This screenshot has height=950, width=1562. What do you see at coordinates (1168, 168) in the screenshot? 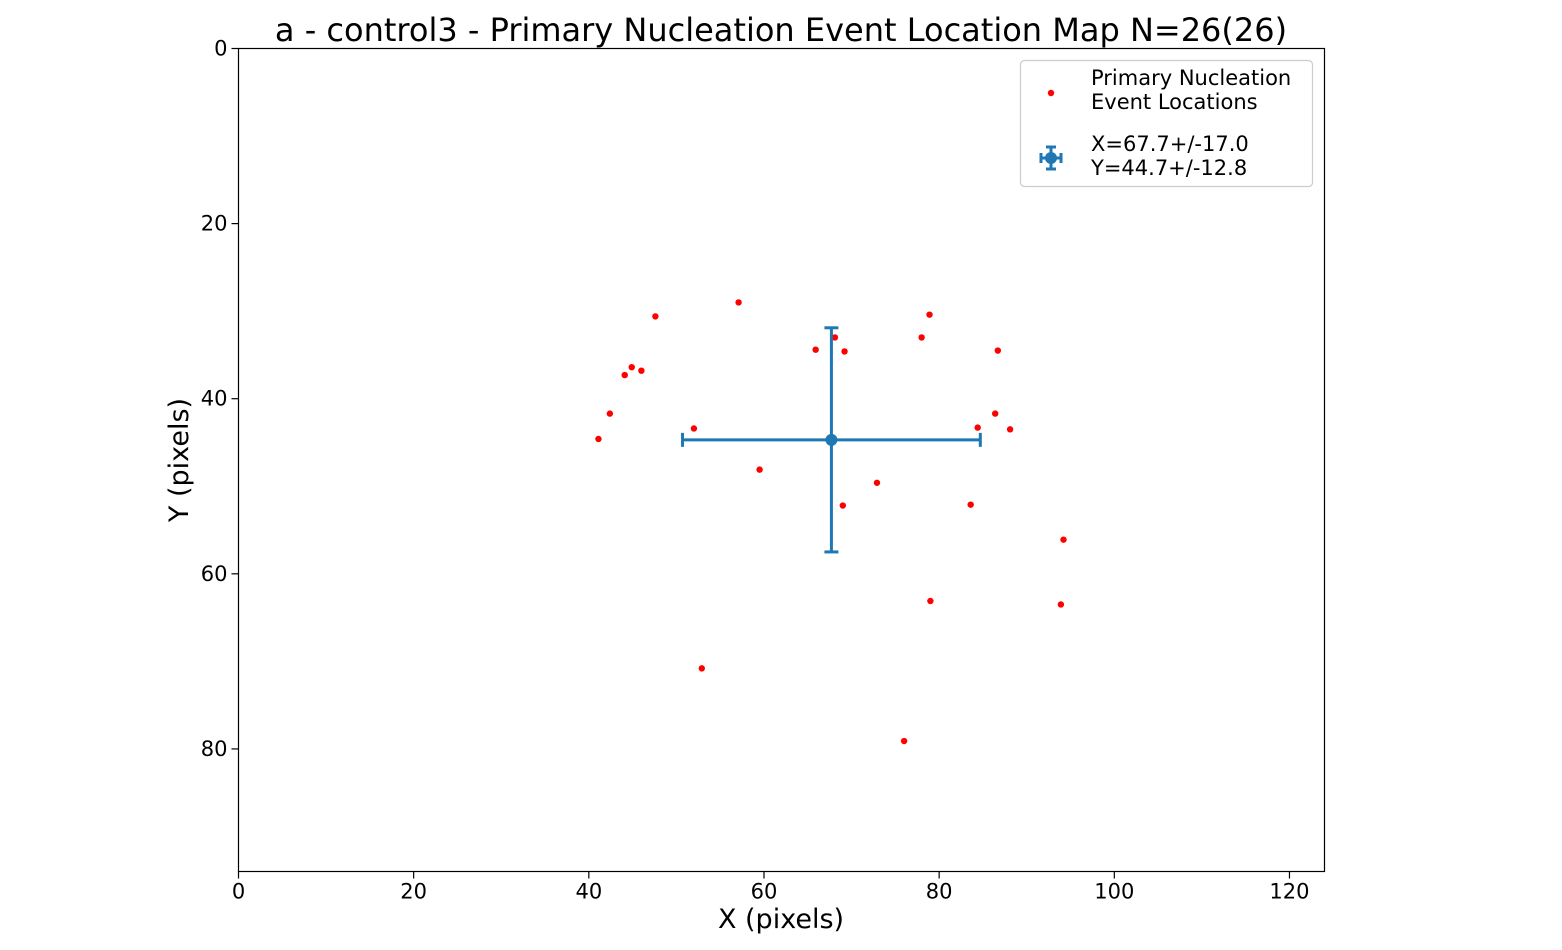
I see `legend-label-errorbar-line2: Y=44.7+/-12.8` at bounding box center [1168, 168].